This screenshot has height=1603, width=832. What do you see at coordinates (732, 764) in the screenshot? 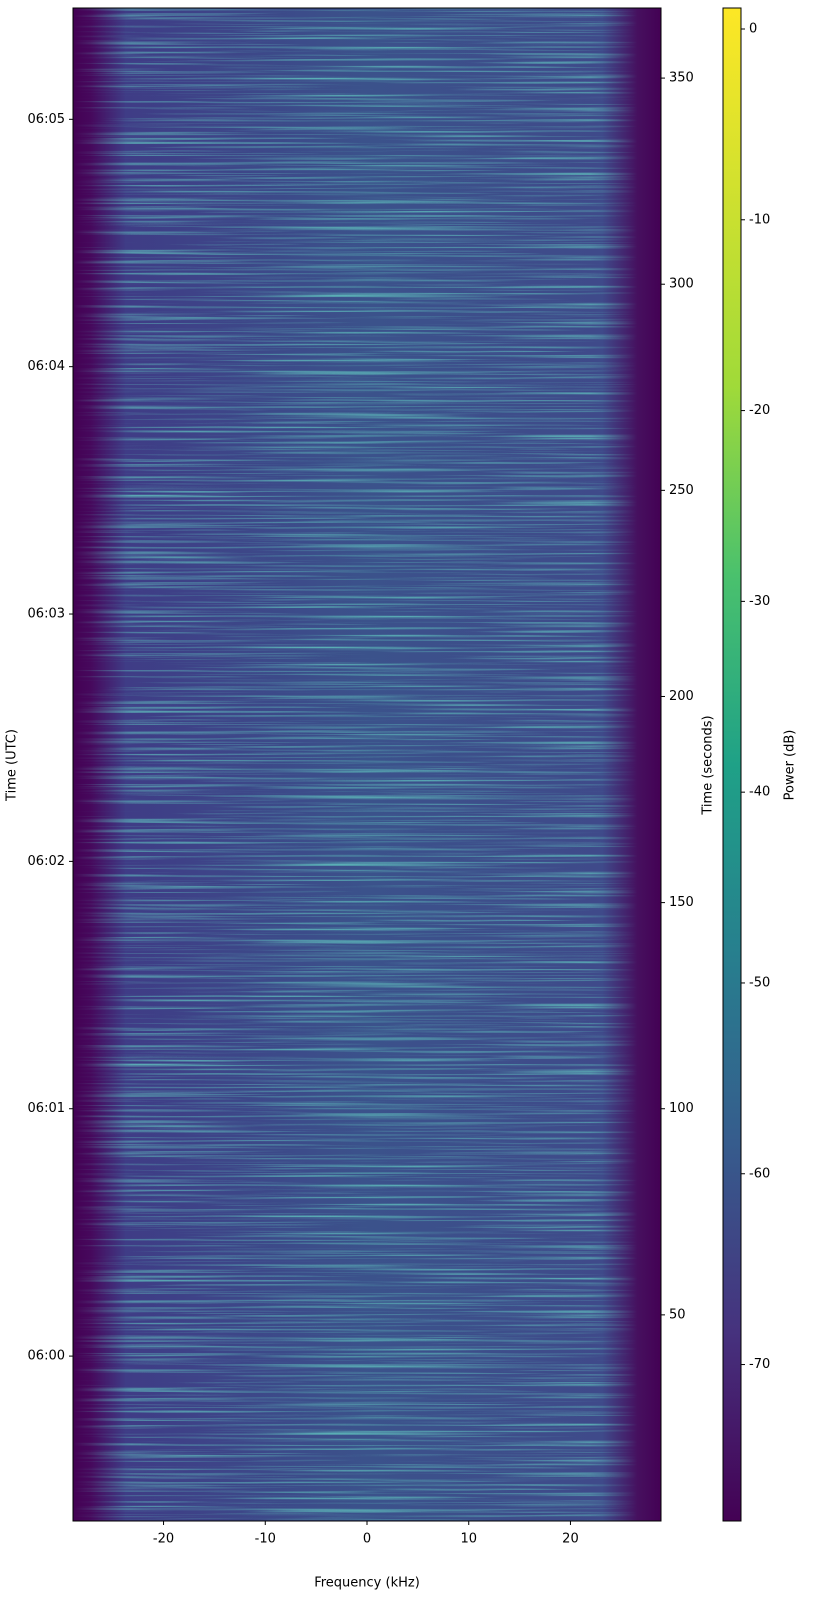
I see `colorbar` at bounding box center [732, 764].